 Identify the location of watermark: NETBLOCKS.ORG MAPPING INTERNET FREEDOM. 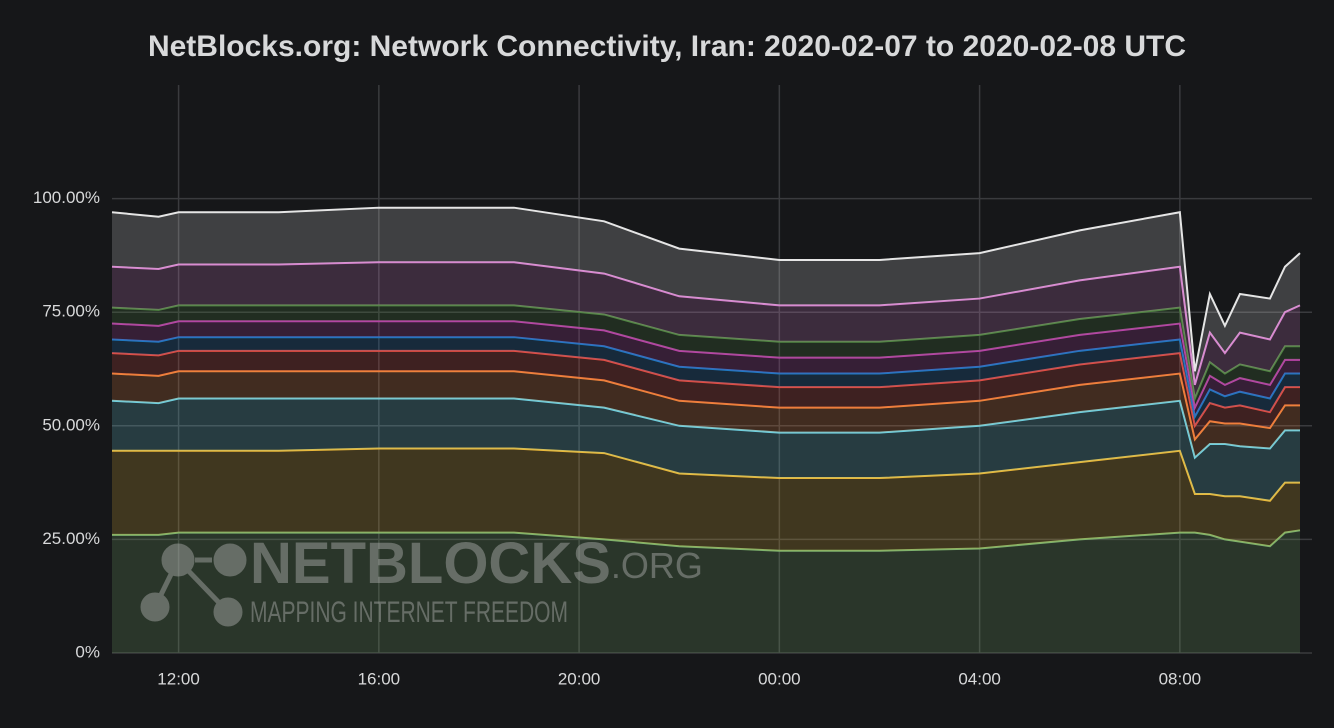
(421, 580).